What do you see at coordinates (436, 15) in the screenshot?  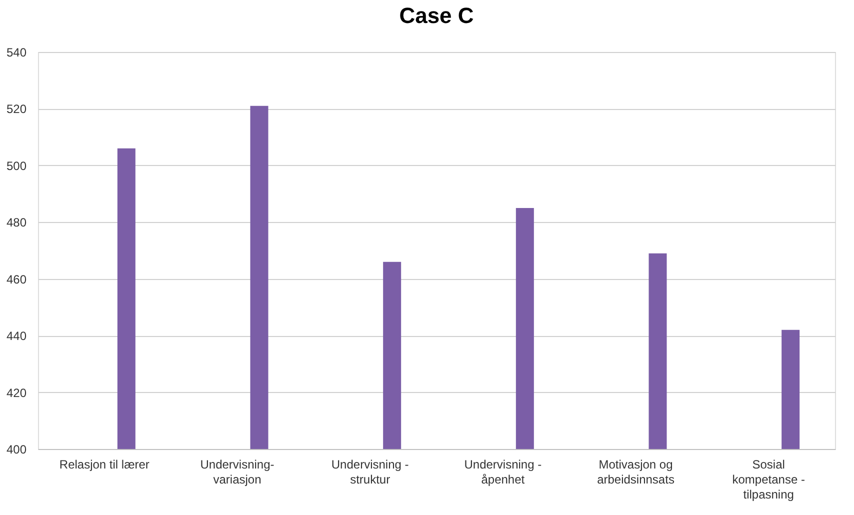 I see `chart-title: Case C` at bounding box center [436, 15].